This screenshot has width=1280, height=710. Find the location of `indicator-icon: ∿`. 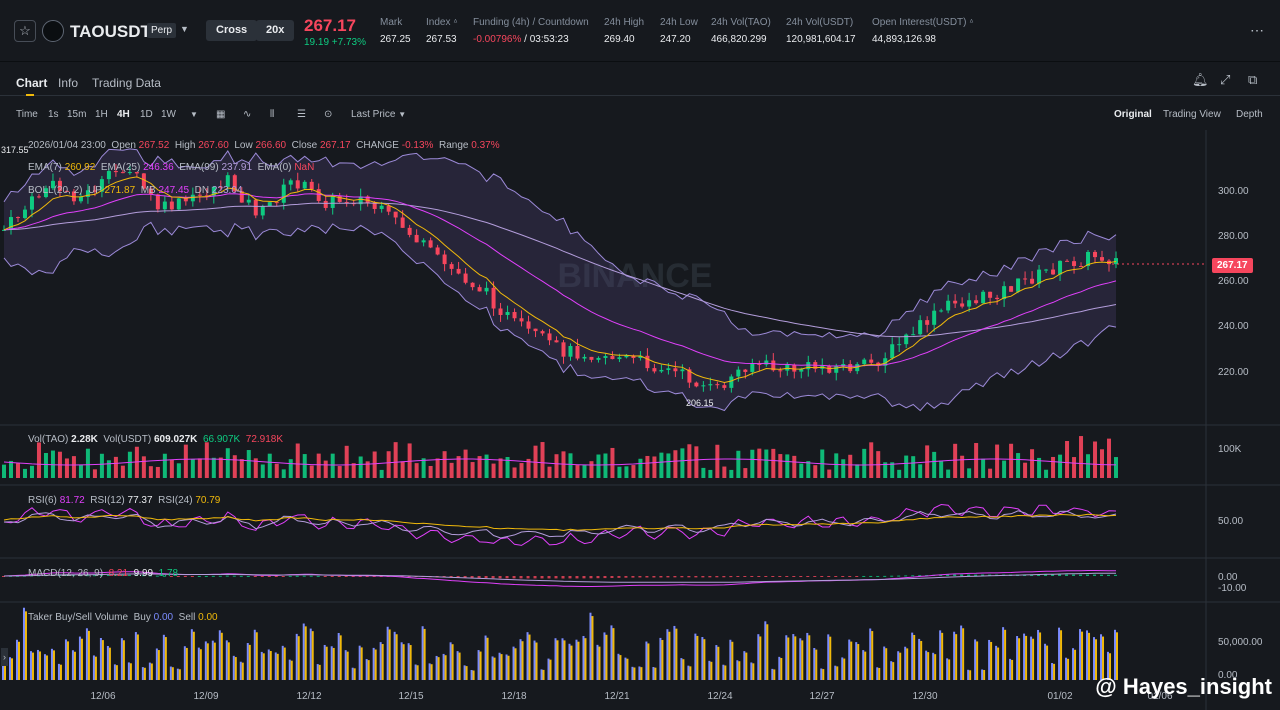

indicator-icon: ∿ is located at coordinates (247, 114).